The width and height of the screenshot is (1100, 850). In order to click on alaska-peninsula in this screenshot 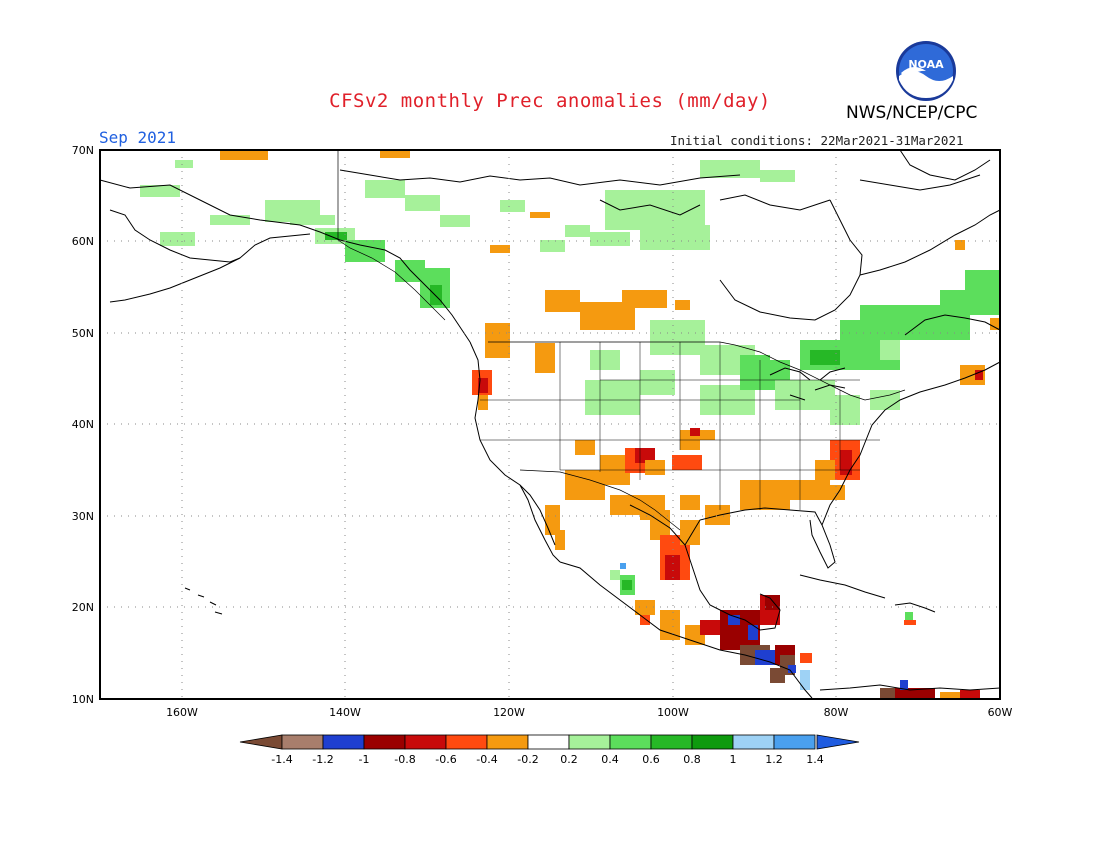, I will do `click(175, 280)`.